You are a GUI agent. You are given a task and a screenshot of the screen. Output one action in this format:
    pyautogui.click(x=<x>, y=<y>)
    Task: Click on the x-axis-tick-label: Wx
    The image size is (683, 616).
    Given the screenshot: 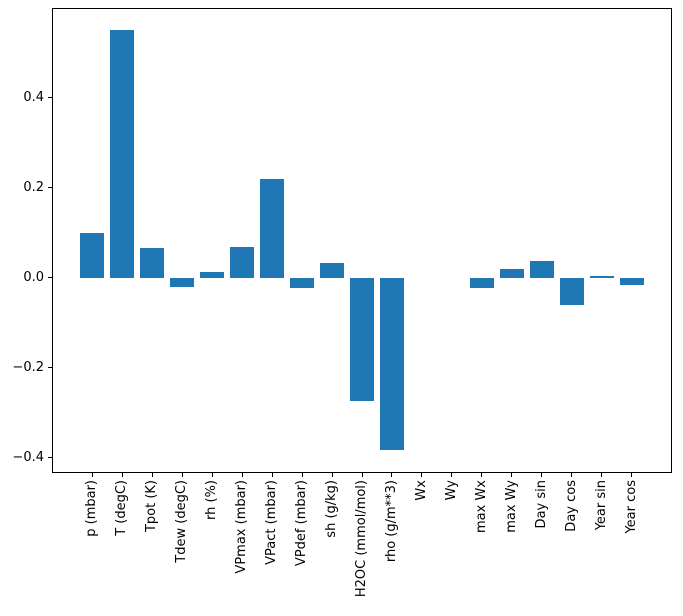 What is the action you would take?
    pyautogui.click(x=421, y=490)
    